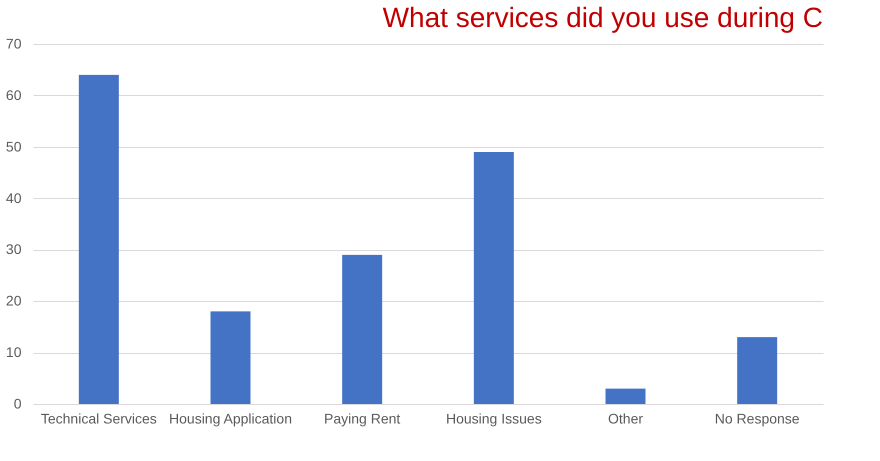 Image resolution: width=880 pixels, height=461 pixels. I want to click on y-tick-label: 50, so click(14, 146).